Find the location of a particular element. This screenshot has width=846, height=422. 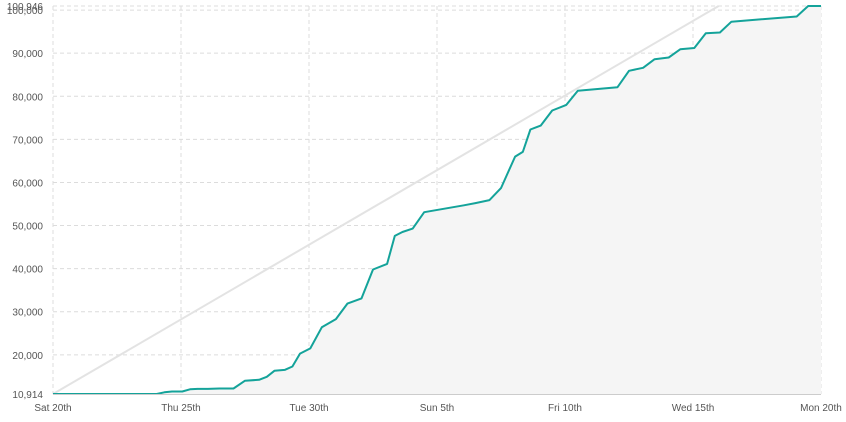

y-tick-label: 30,000 is located at coordinates (27, 313).